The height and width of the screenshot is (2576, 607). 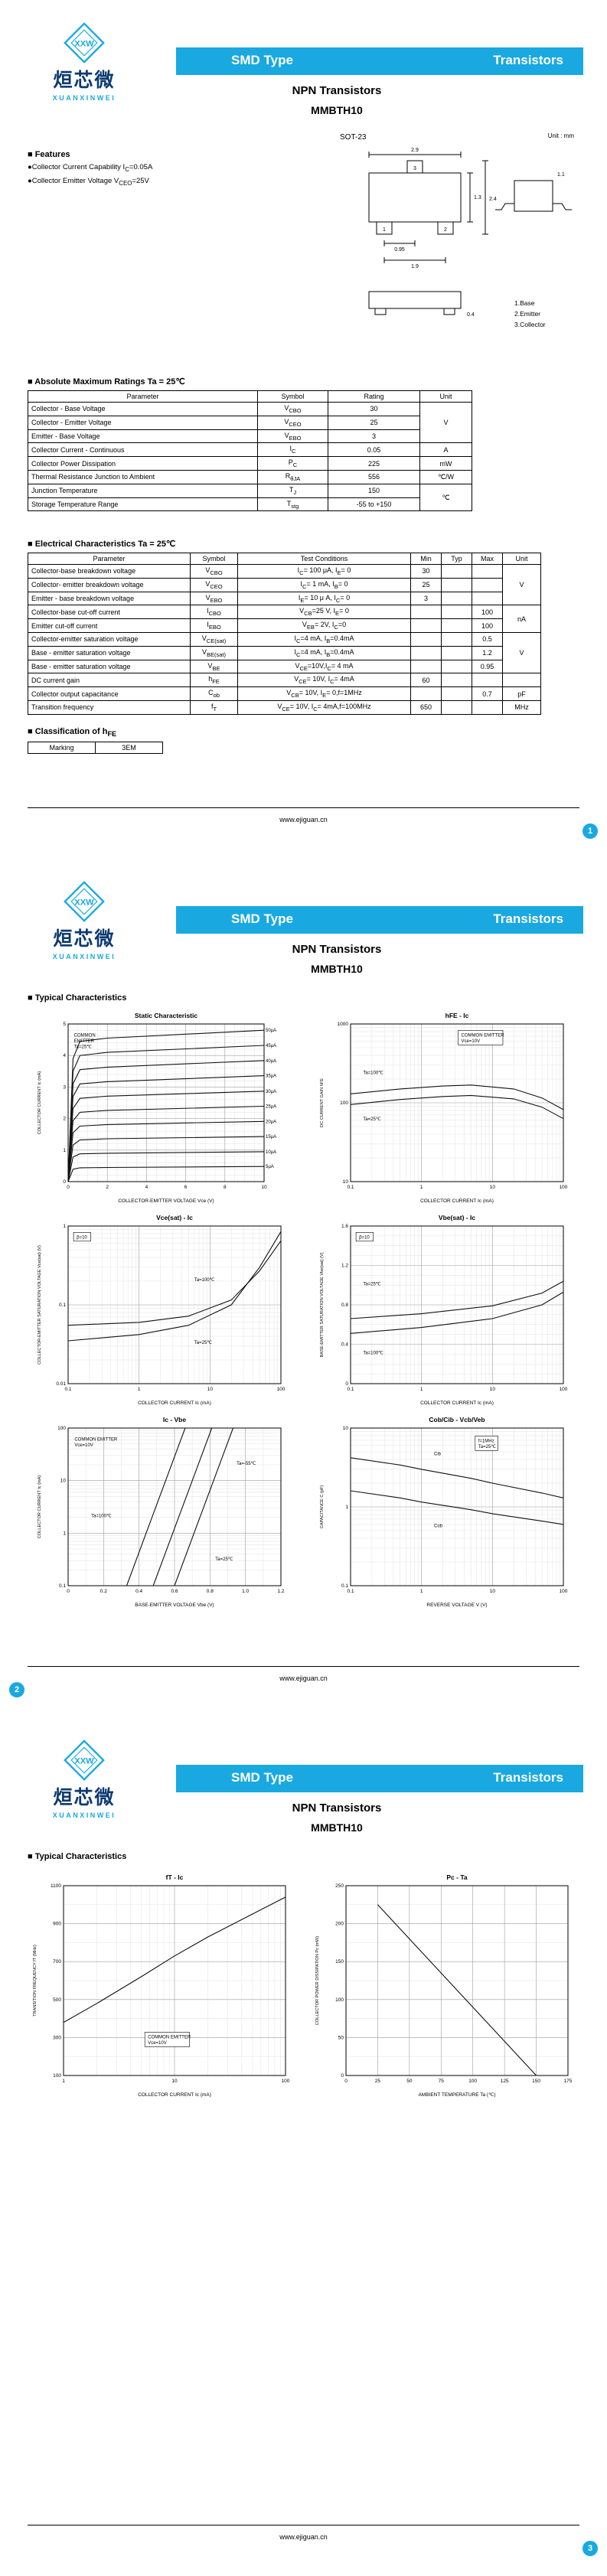 I want to click on svg-text:COLLECTOR-EMITTER VOLTAGE Vce: COLLECTOR-EMITTER VOLTAGE Vce (V), so click(x=166, y=1201).